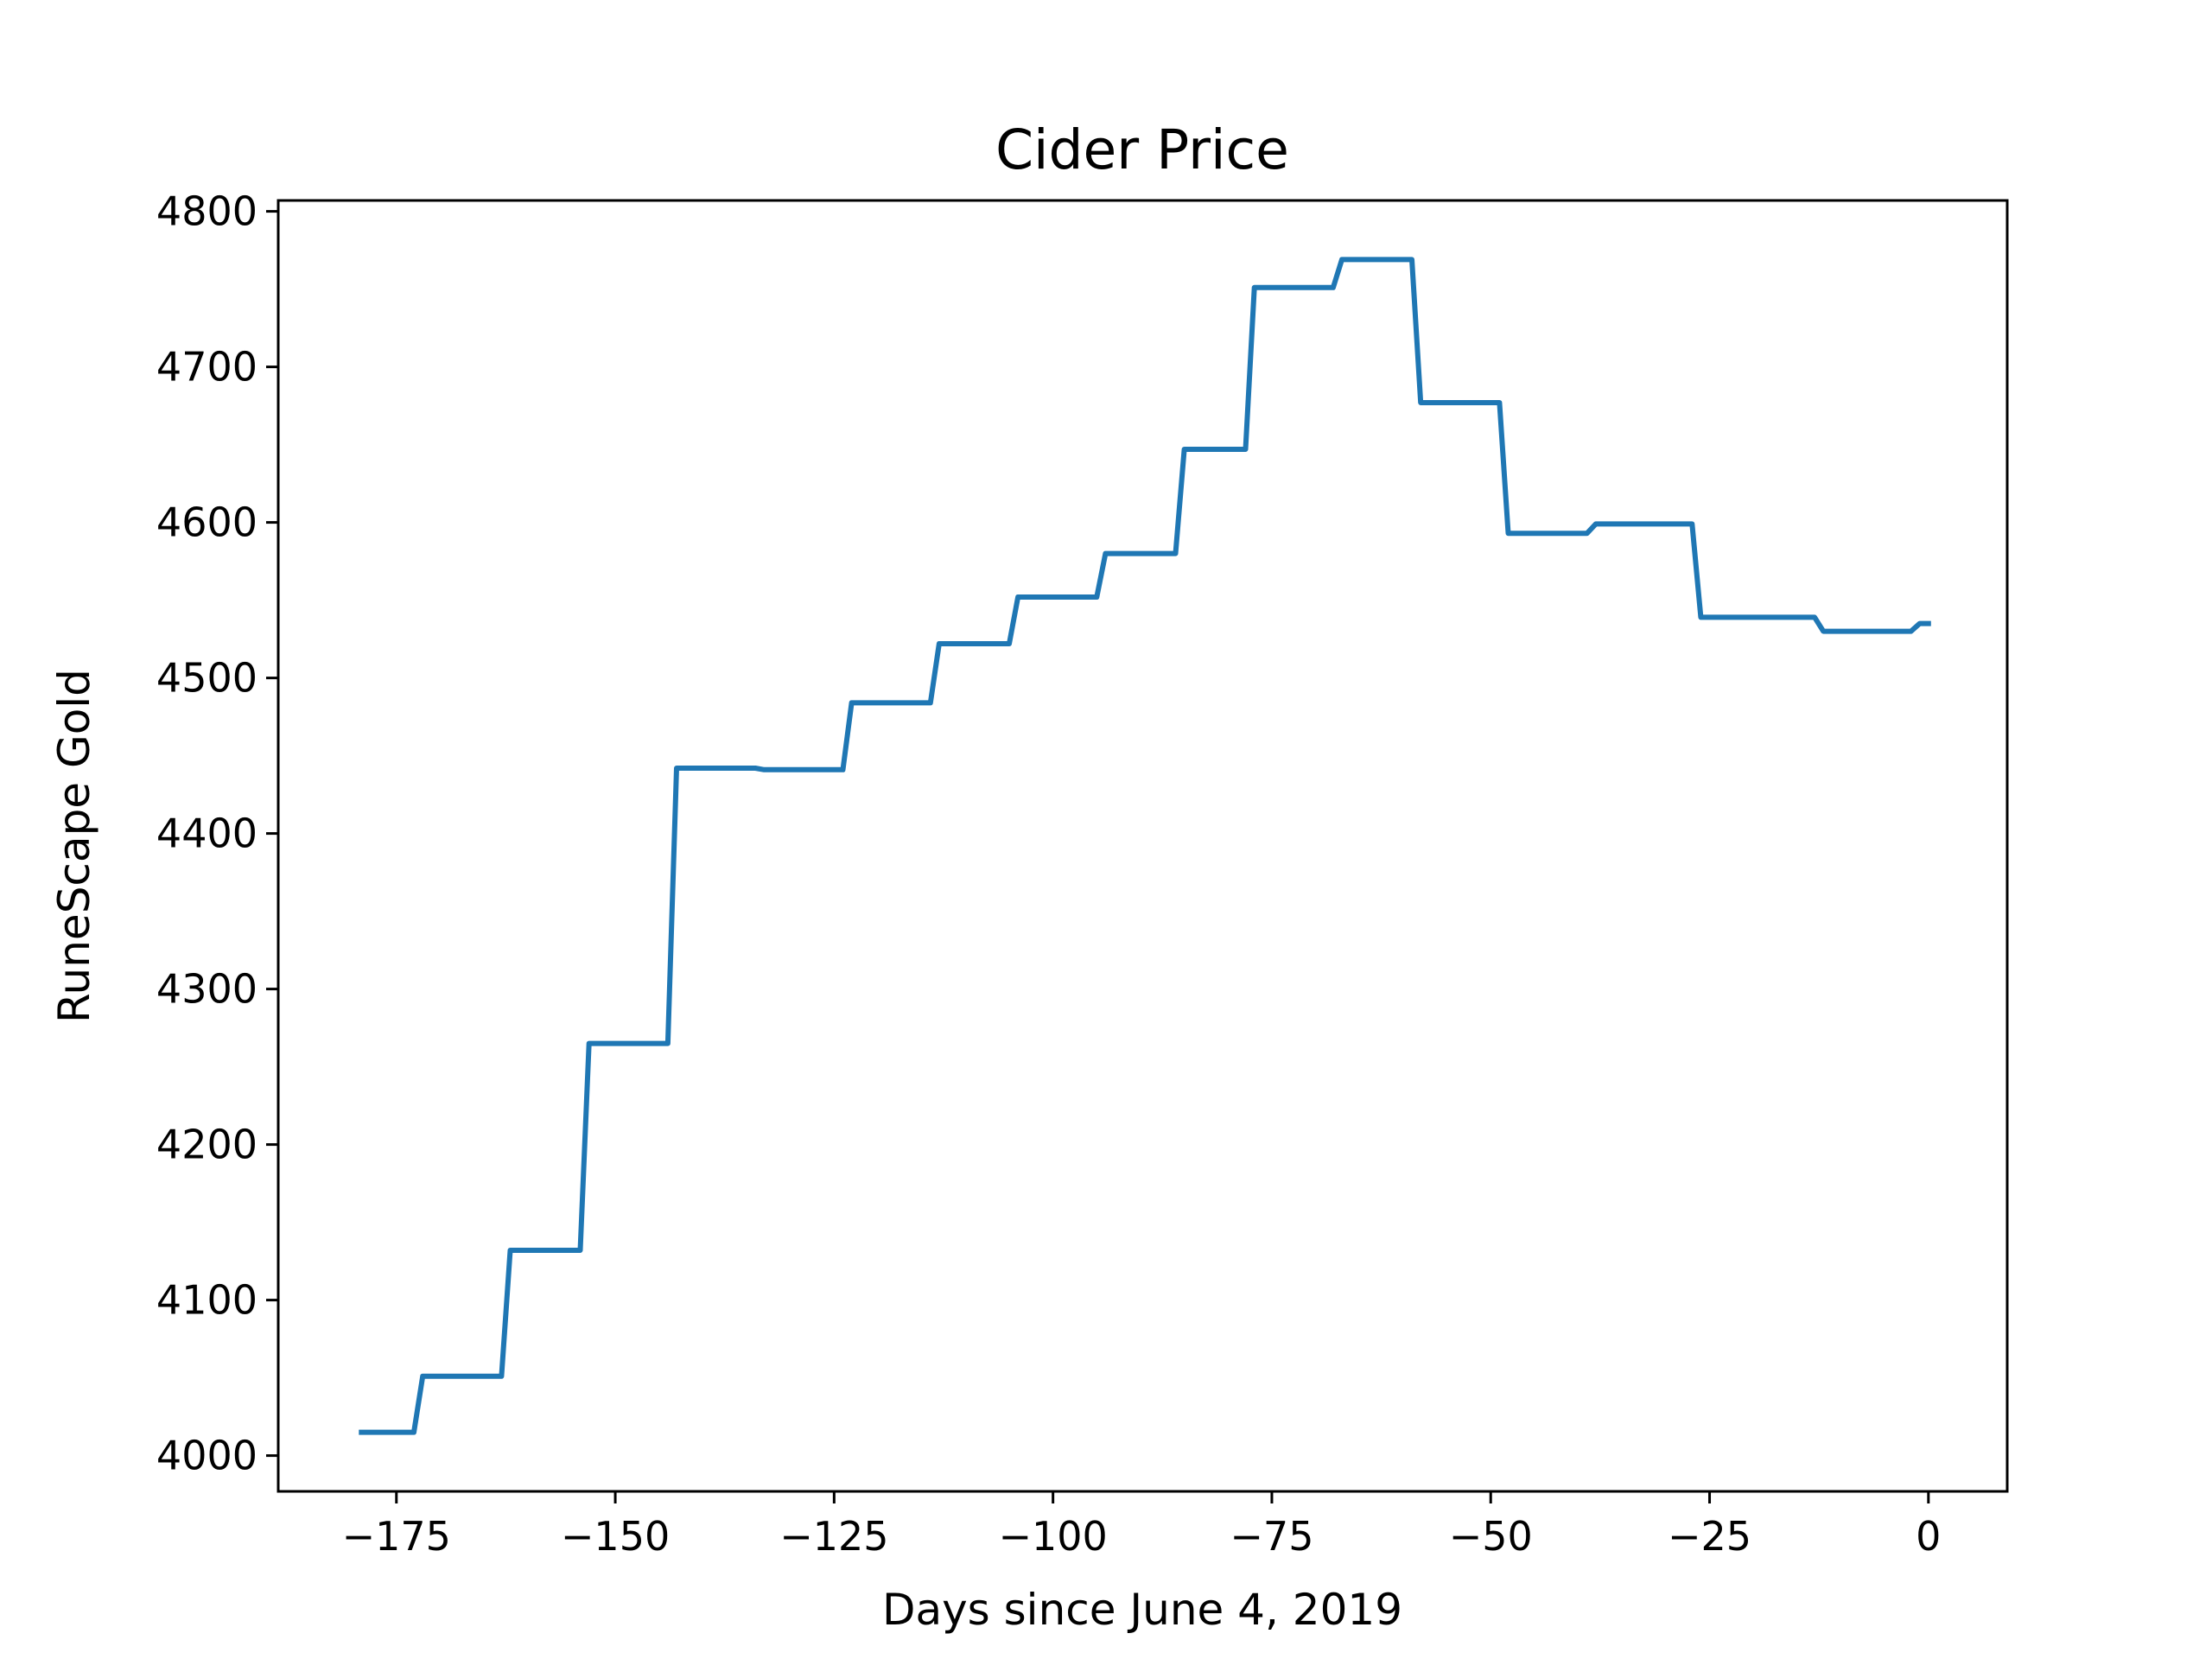 This screenshot has width=2212, height=1659. I want to click on x-tick-label: −75, so click(1271, 1536).